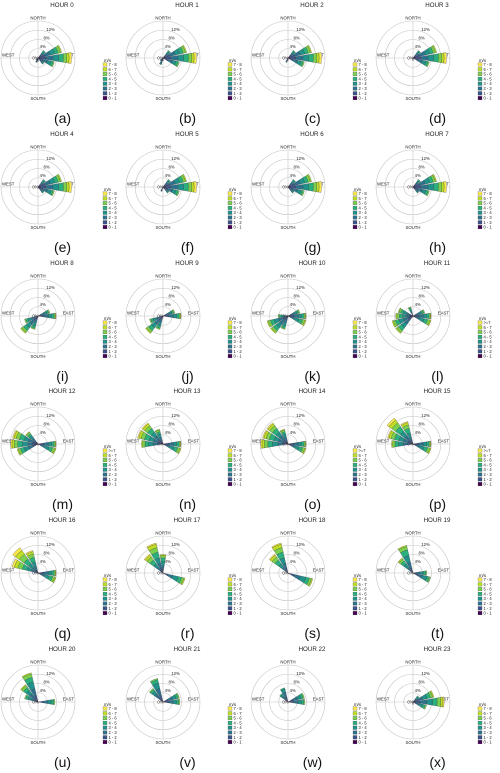 The image size is (500, 773). What do you see at coordinates (312, 134) in the screenshot?
I see `chart-title: HOUR 6` at bounding box center [312, 134].